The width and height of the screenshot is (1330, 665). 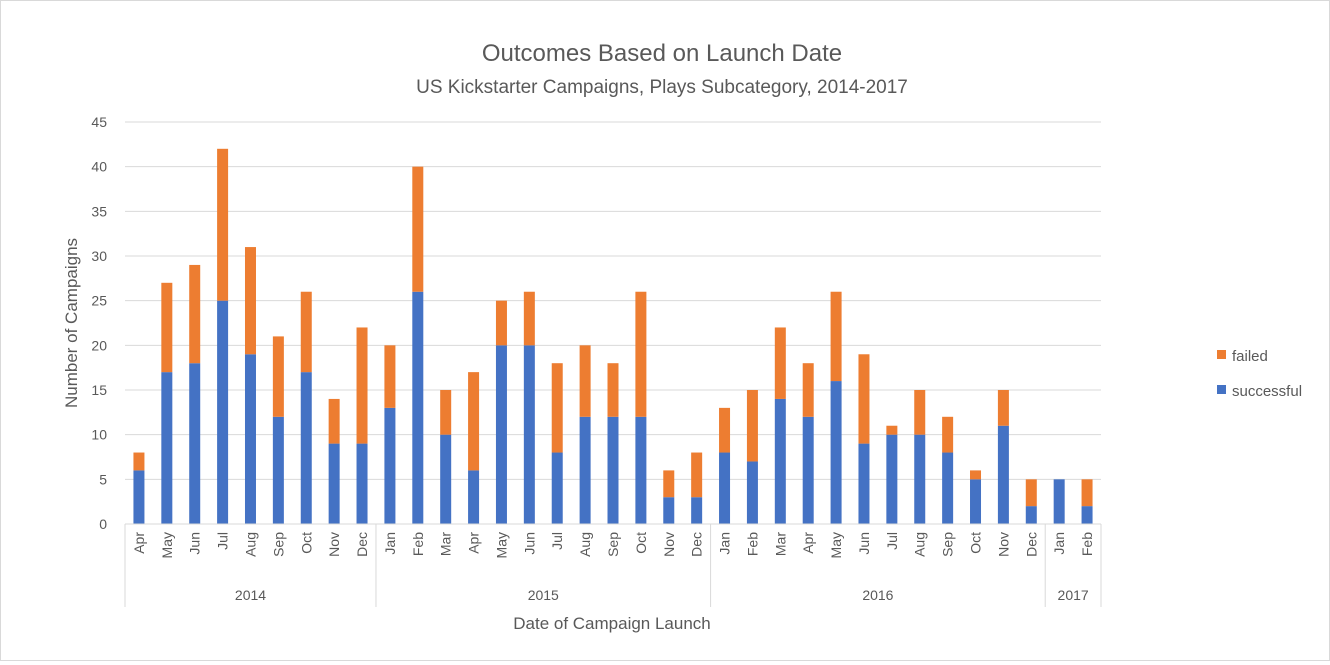 I want to click on y-tick-label: 35, so click(x=99, y=211).